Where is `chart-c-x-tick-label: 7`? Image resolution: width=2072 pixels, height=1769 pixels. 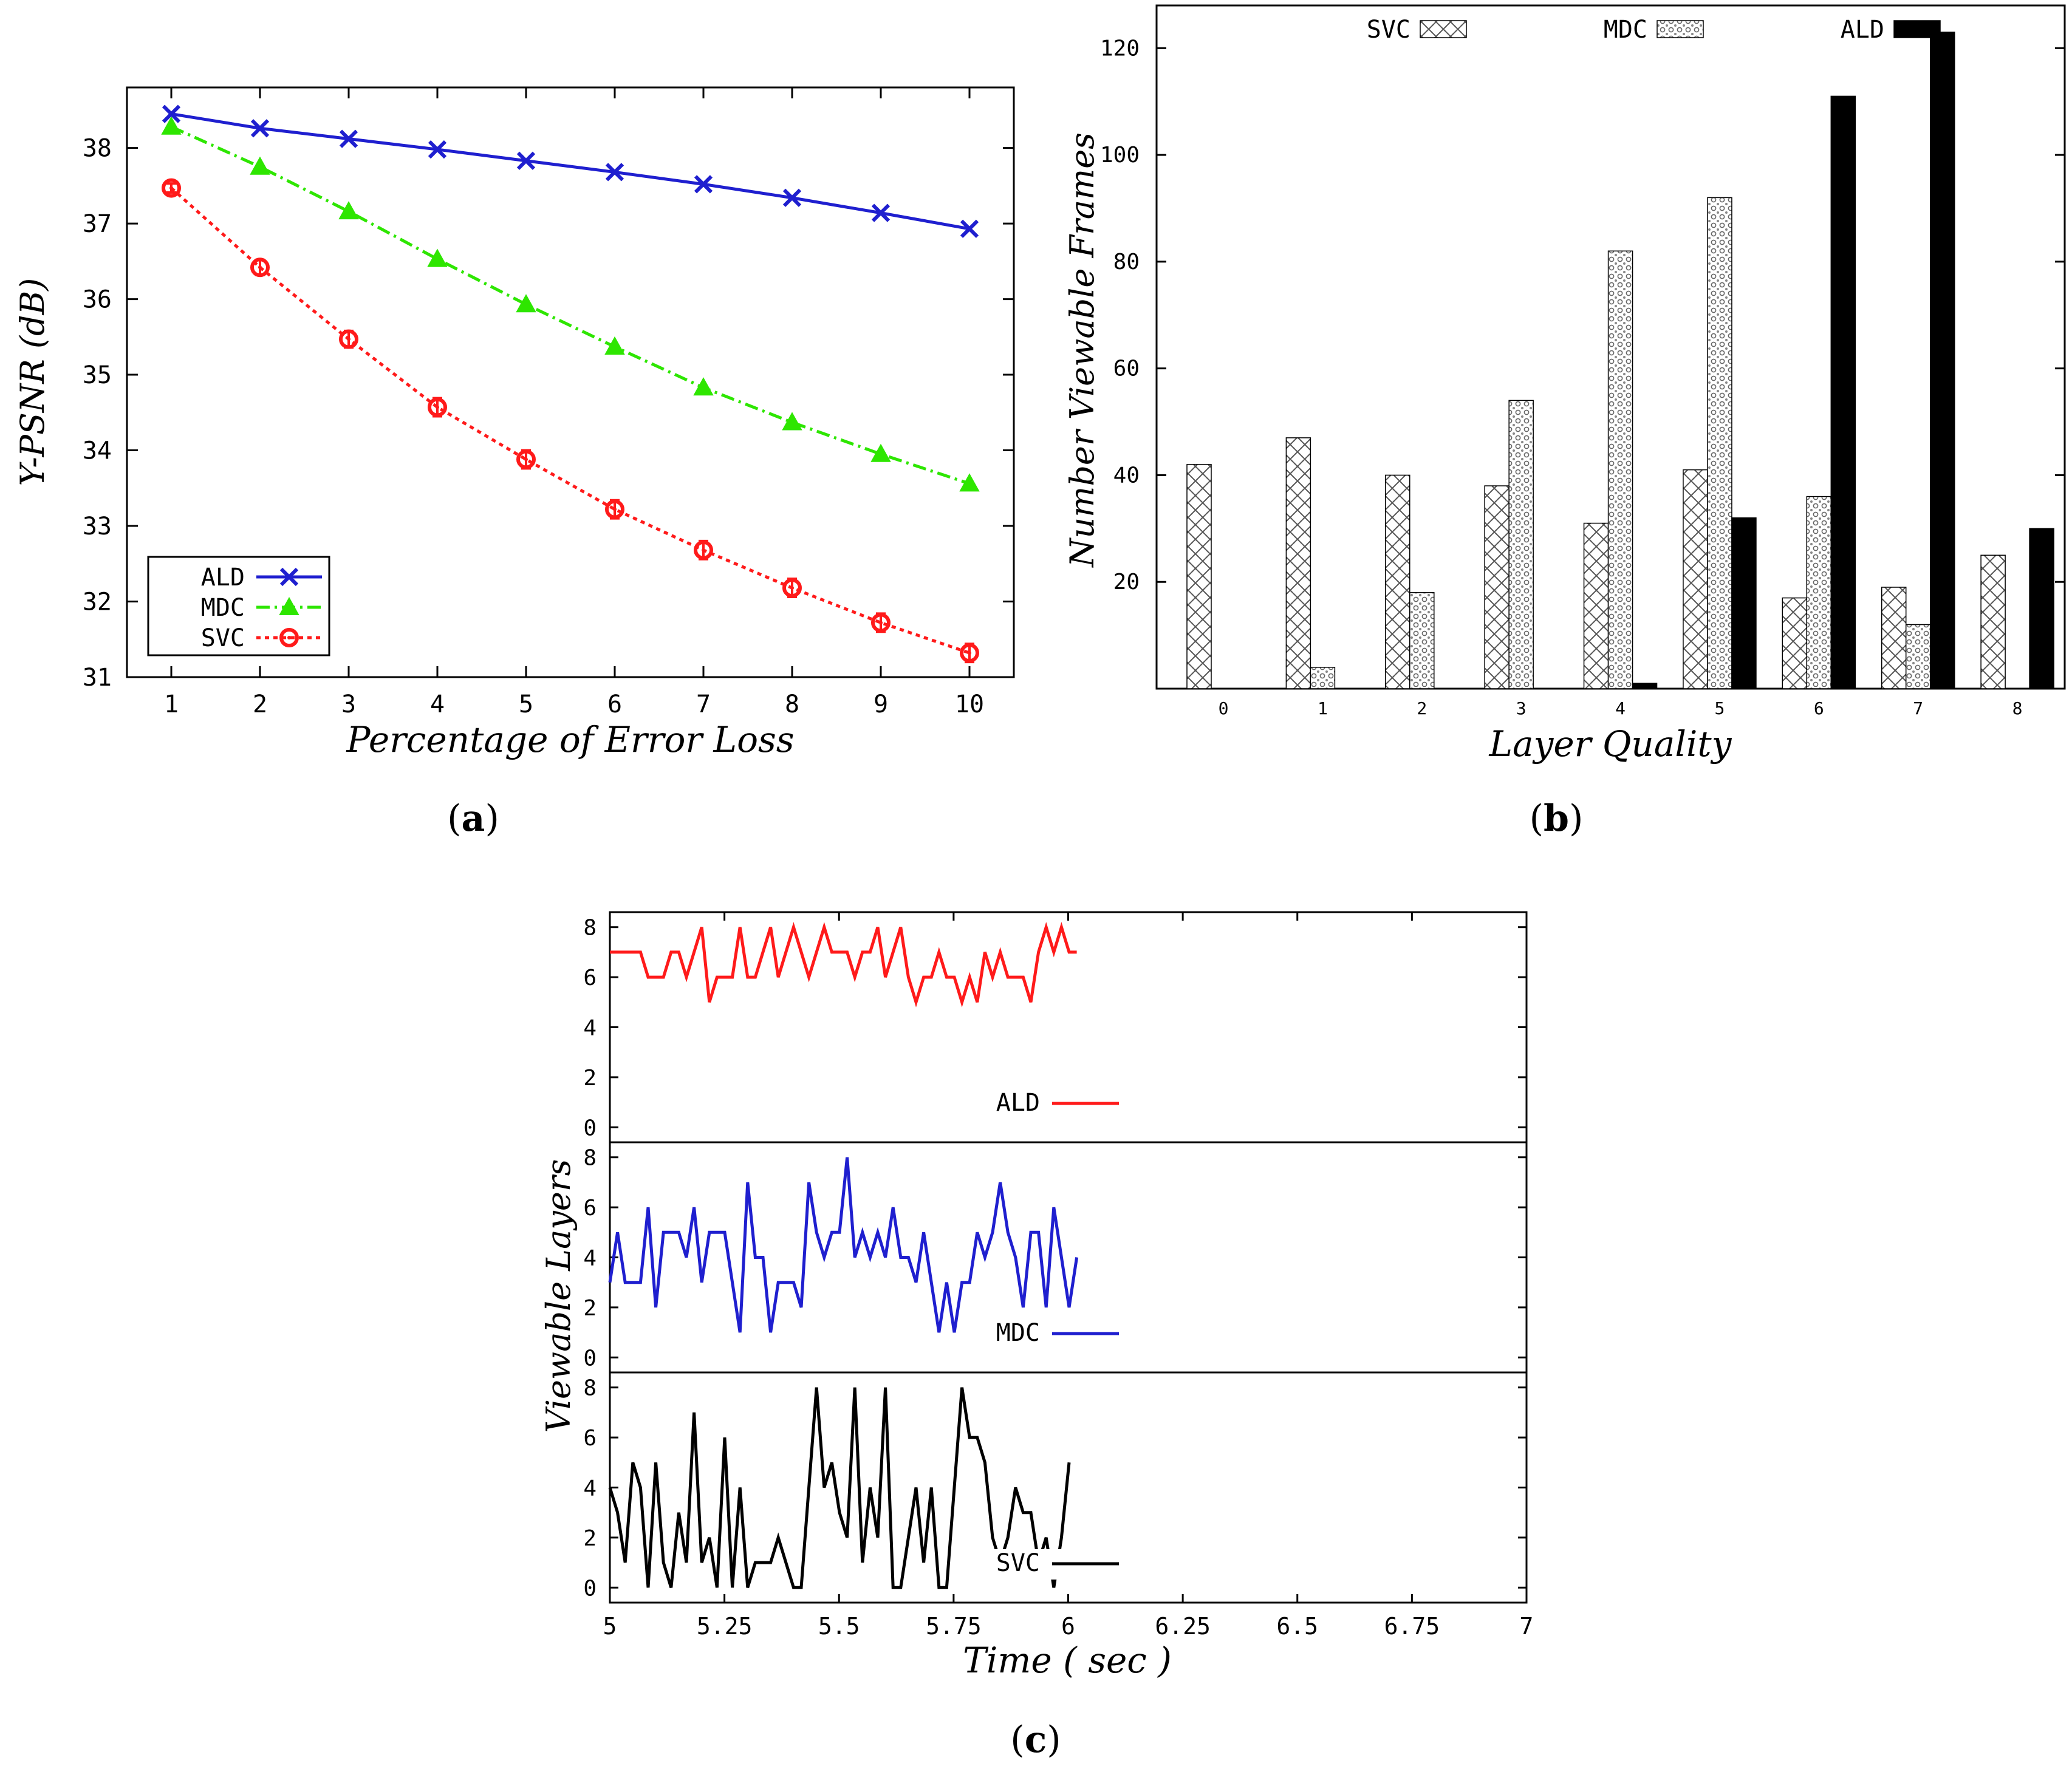 chart-c-x-tick-label: 7 is located at coordinates (1527, 1626).